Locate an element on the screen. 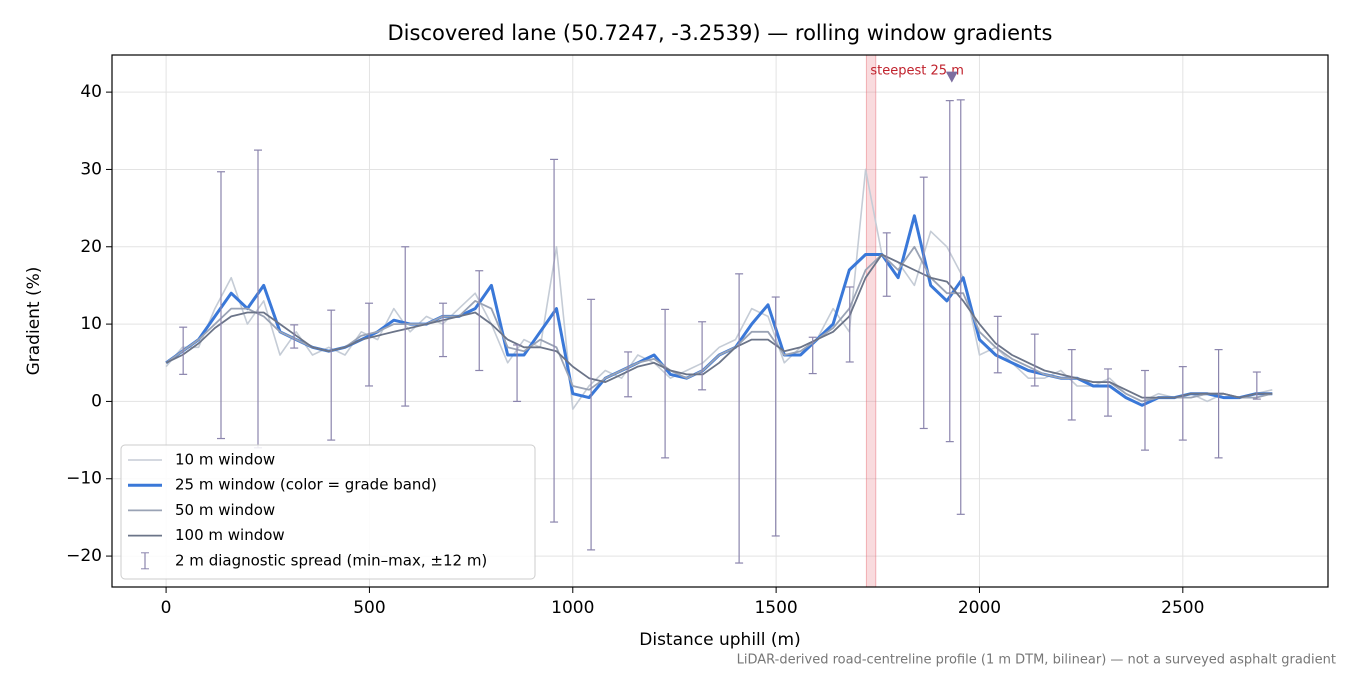  legend-label: 50 m window is located at coordinates (225, 510).